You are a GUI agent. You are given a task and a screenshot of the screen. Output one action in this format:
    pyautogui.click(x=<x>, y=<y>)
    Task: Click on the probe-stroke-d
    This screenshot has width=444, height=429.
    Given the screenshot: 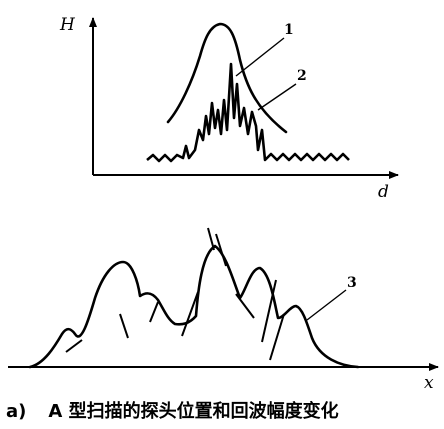 What is the action you would take?
    pyautogui.click(x=190, y=314)
    